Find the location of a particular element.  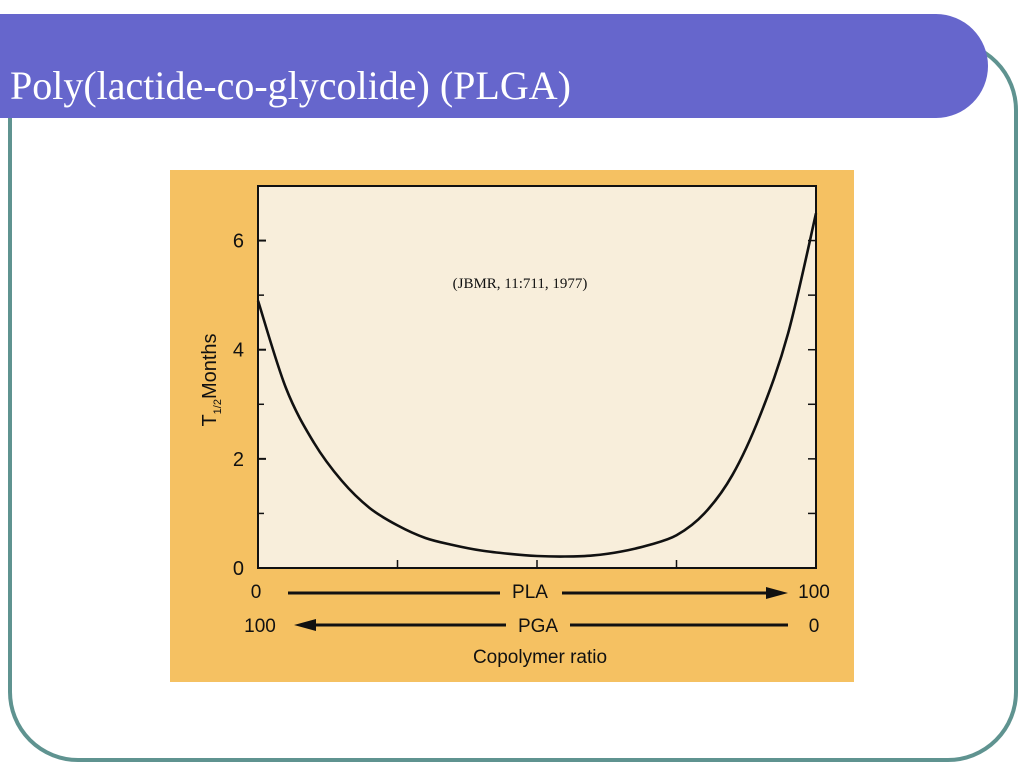

y-label-unit: Months is located at coordinates (210, 366).